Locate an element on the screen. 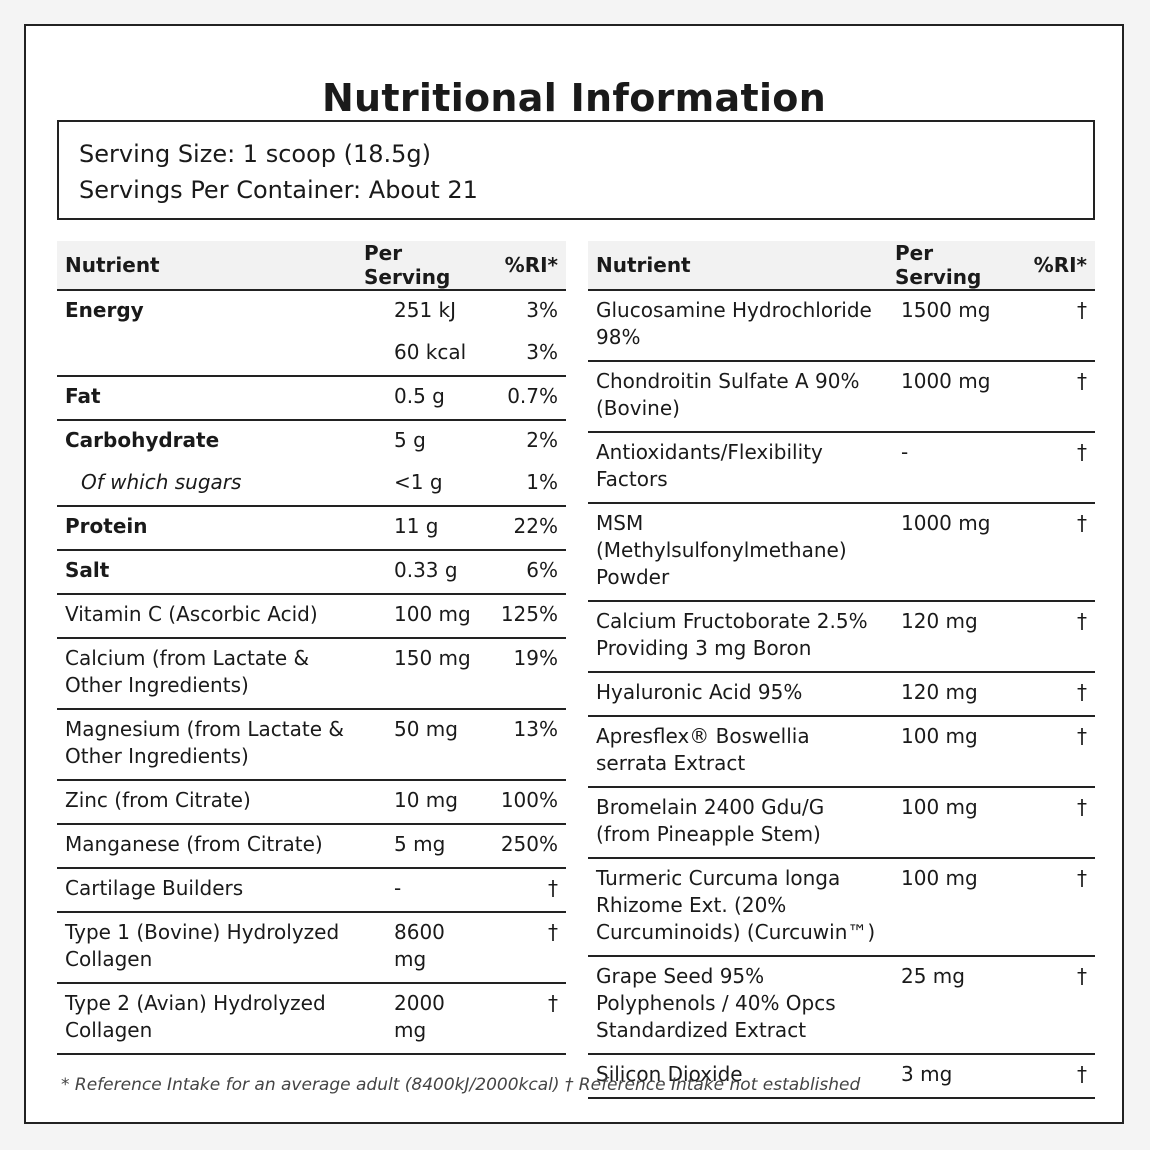  table-row: Cartilage Builders - † is located at coordinates (311, 890).